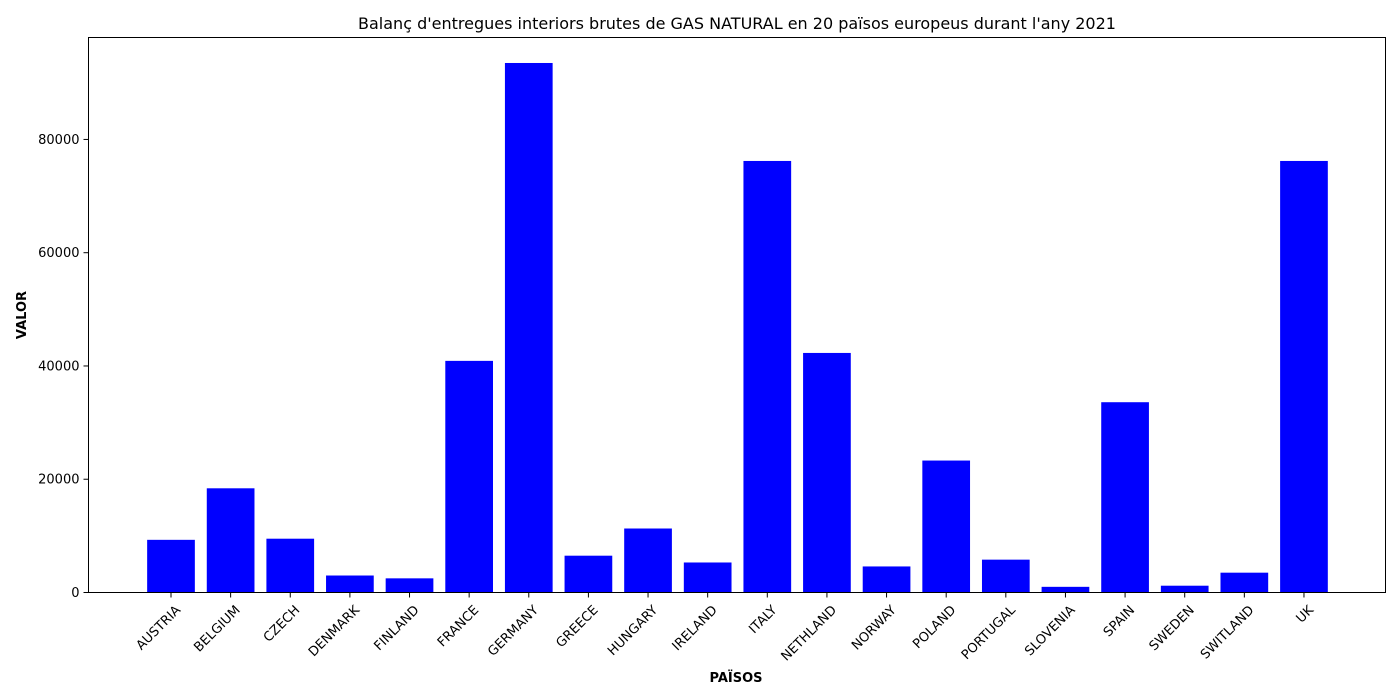 The image size is (1400, 700). Describe the element at coordinates (1065, 589) in the screenshot. I see `bar-slovenia` at that location.